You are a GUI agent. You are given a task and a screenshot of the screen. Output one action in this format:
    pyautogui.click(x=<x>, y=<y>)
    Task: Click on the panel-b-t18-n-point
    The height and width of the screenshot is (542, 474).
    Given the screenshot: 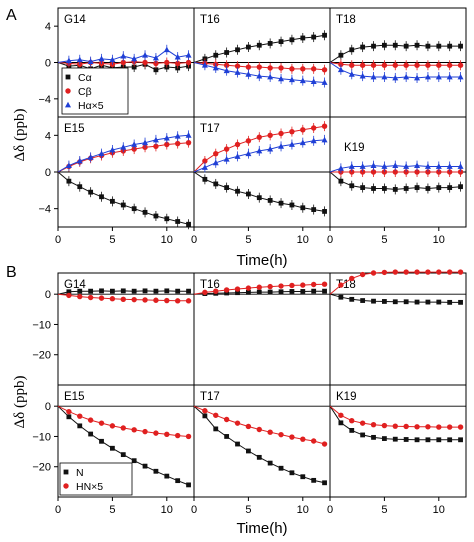 What is the action you would take?
    pyautogui.click(x=439, y=302)
    